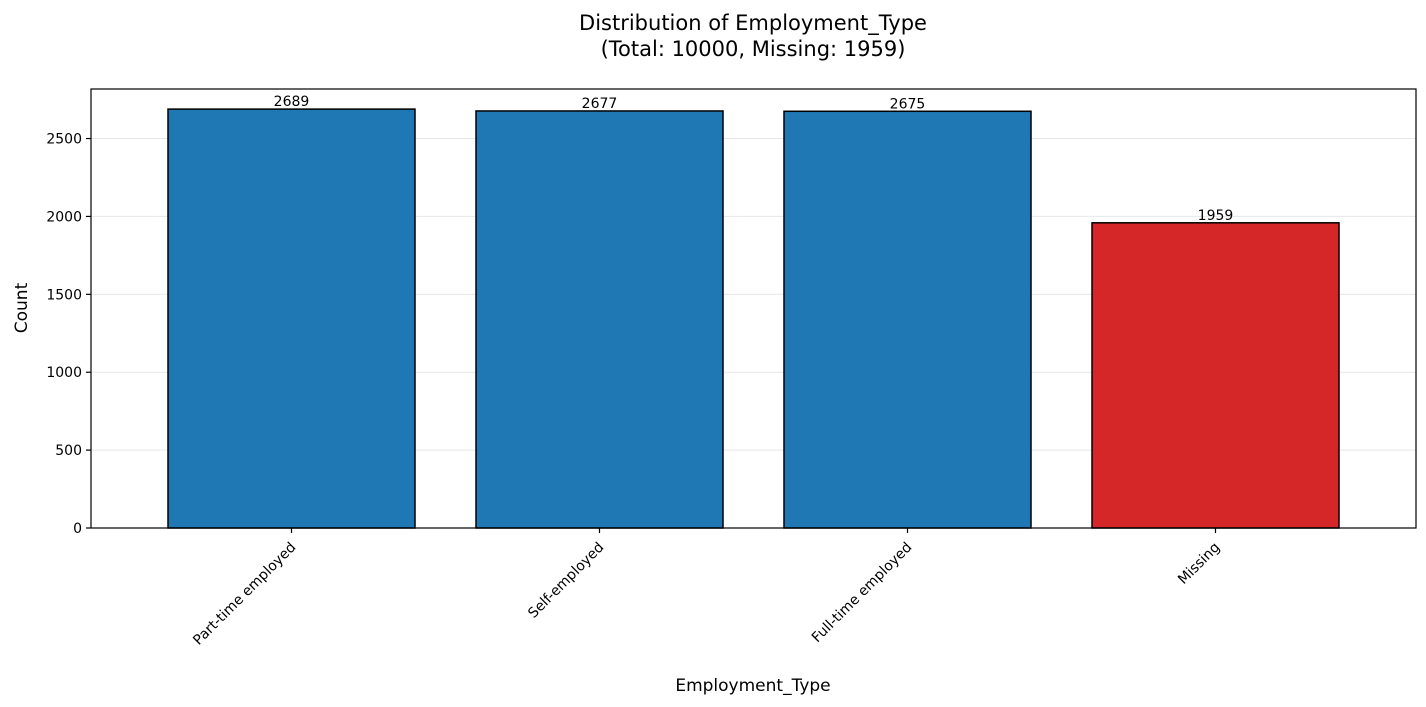  Describe the element at coordinates (753, 49) in the screenshot. I see `chart-subtitle: (Total: 10000, Missing: 1959)` at that location.